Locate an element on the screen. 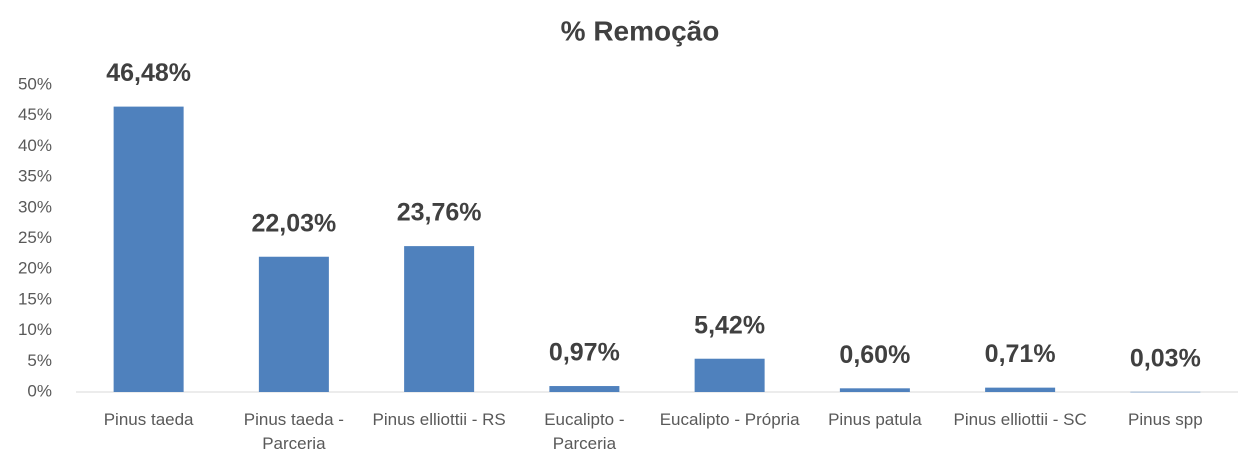 The height and width of the screenshot is (460, 1241). y-tick-label: 5% is located at coordinates (39, 360).